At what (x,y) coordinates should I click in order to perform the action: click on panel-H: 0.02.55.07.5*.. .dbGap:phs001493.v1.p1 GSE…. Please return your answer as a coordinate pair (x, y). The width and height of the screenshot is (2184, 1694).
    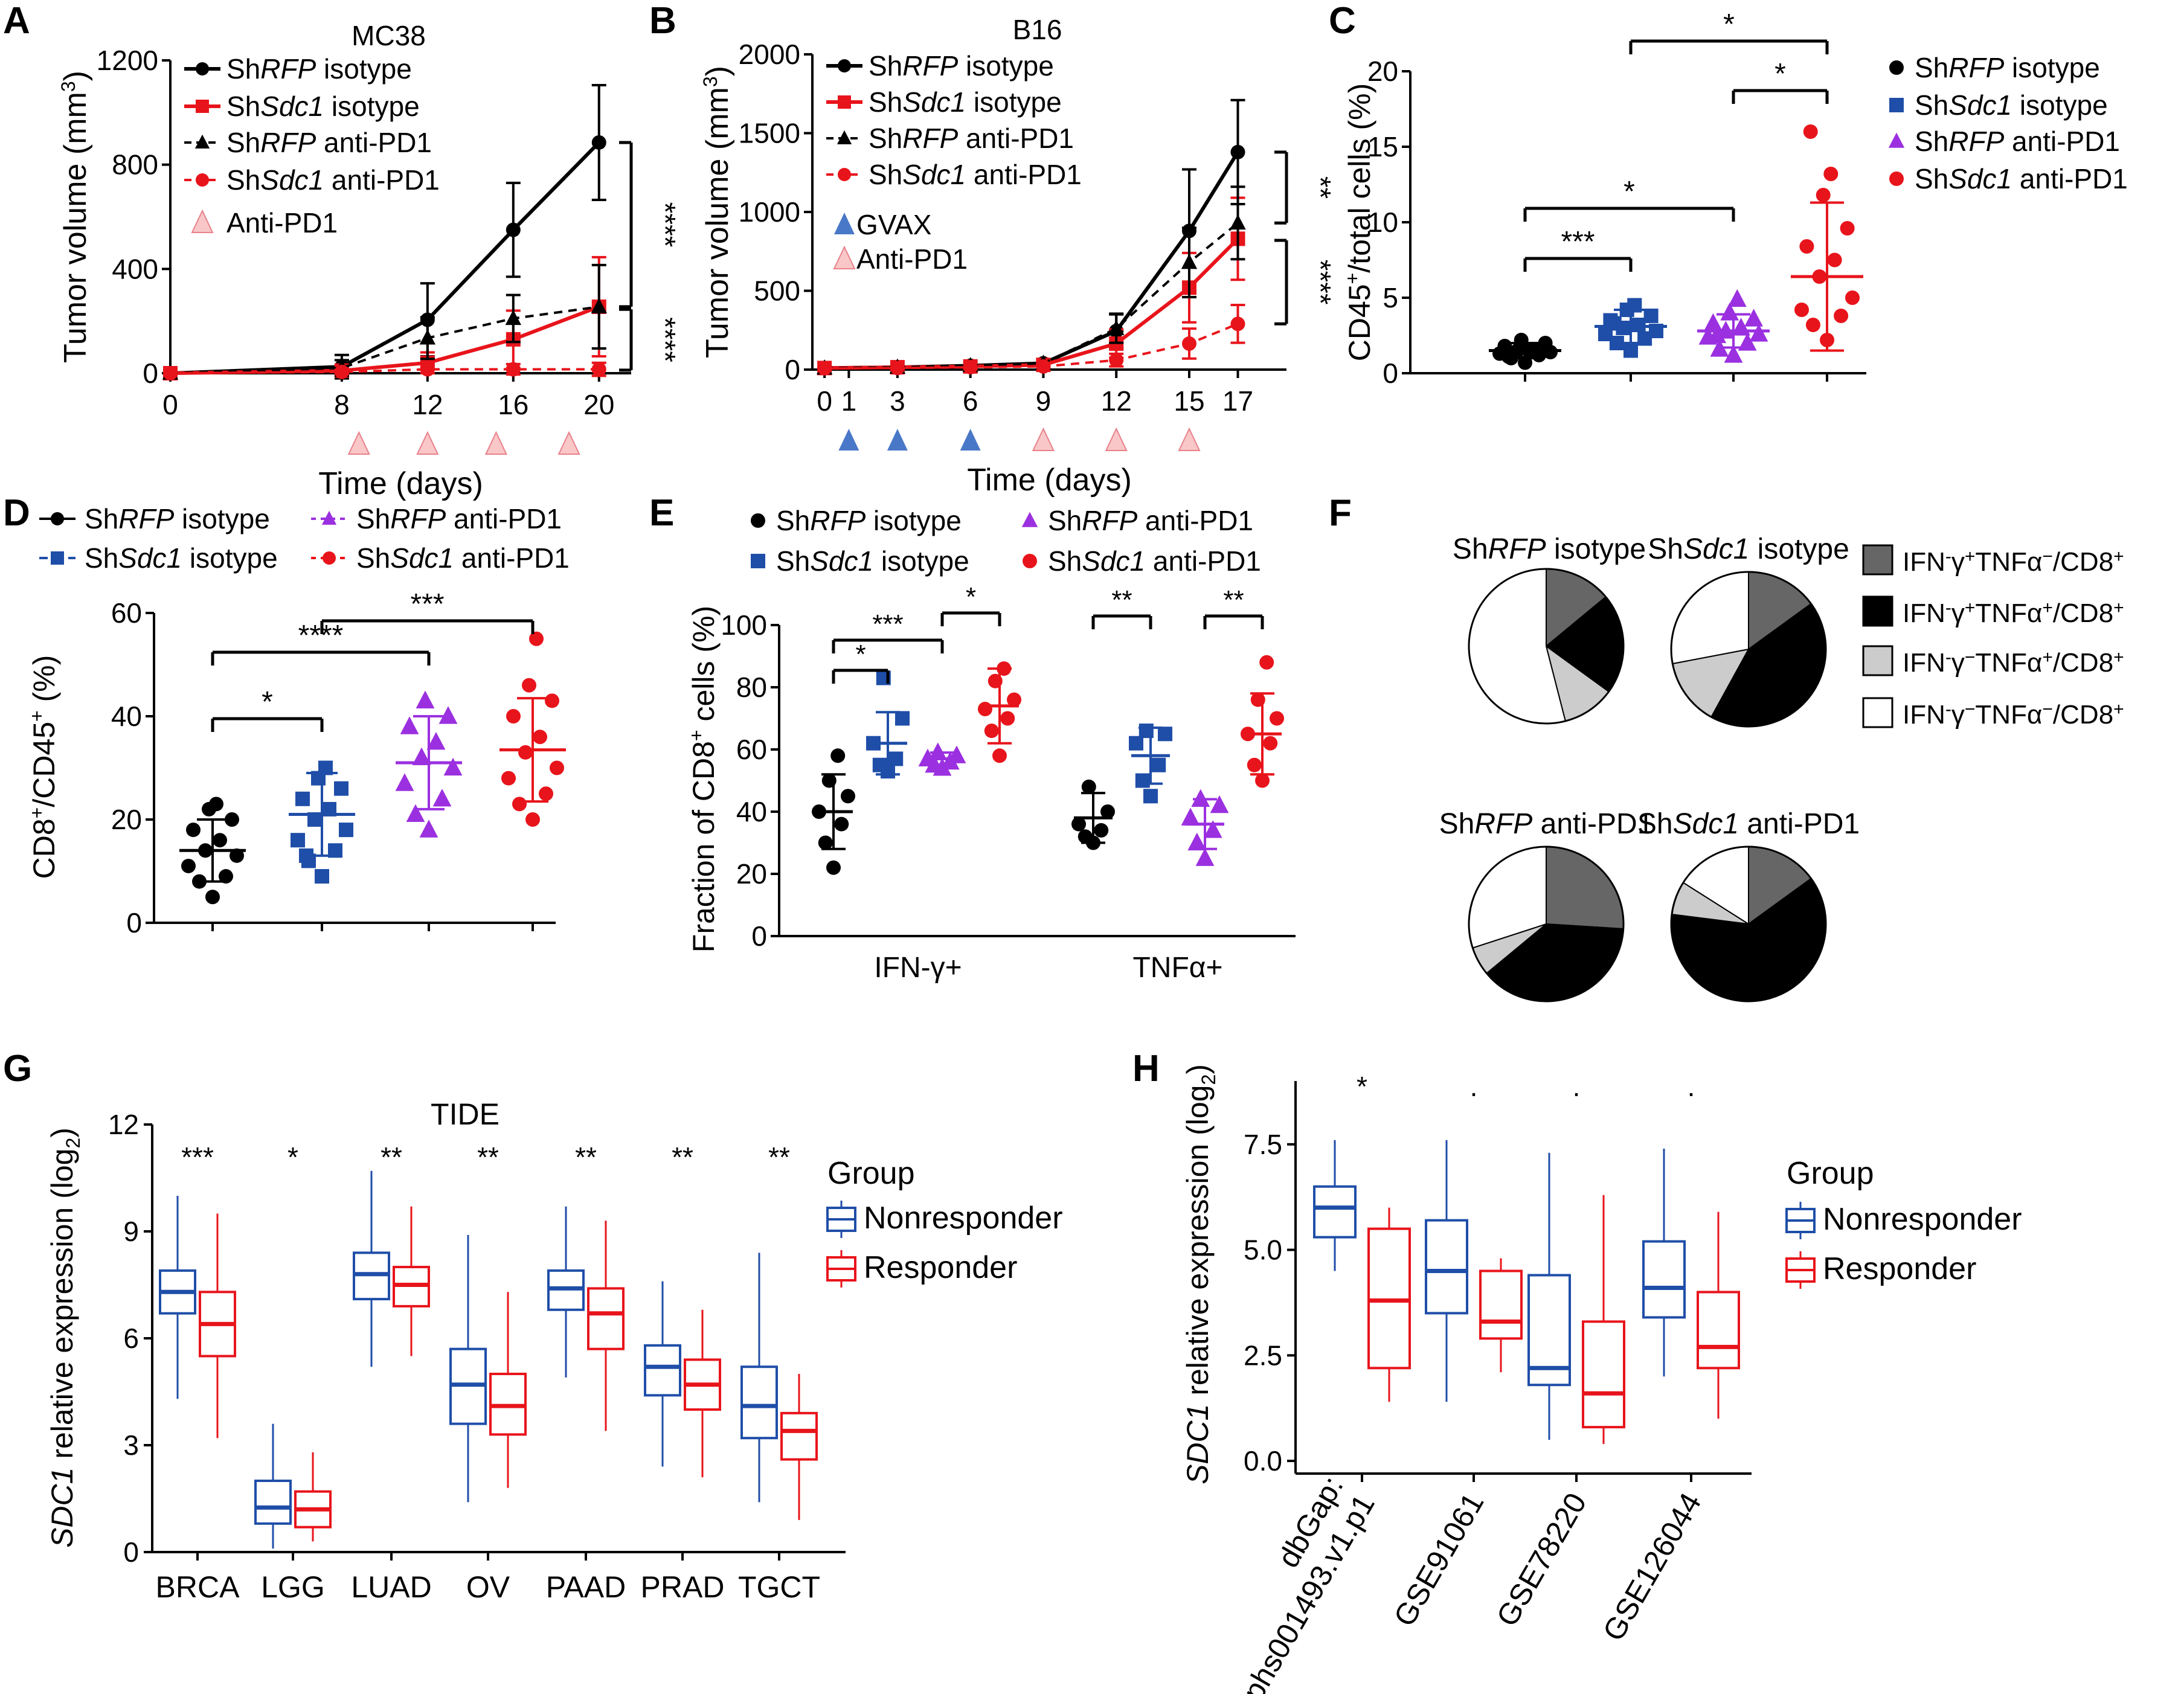
    Looking at the image, I should click on (1601, 1379).